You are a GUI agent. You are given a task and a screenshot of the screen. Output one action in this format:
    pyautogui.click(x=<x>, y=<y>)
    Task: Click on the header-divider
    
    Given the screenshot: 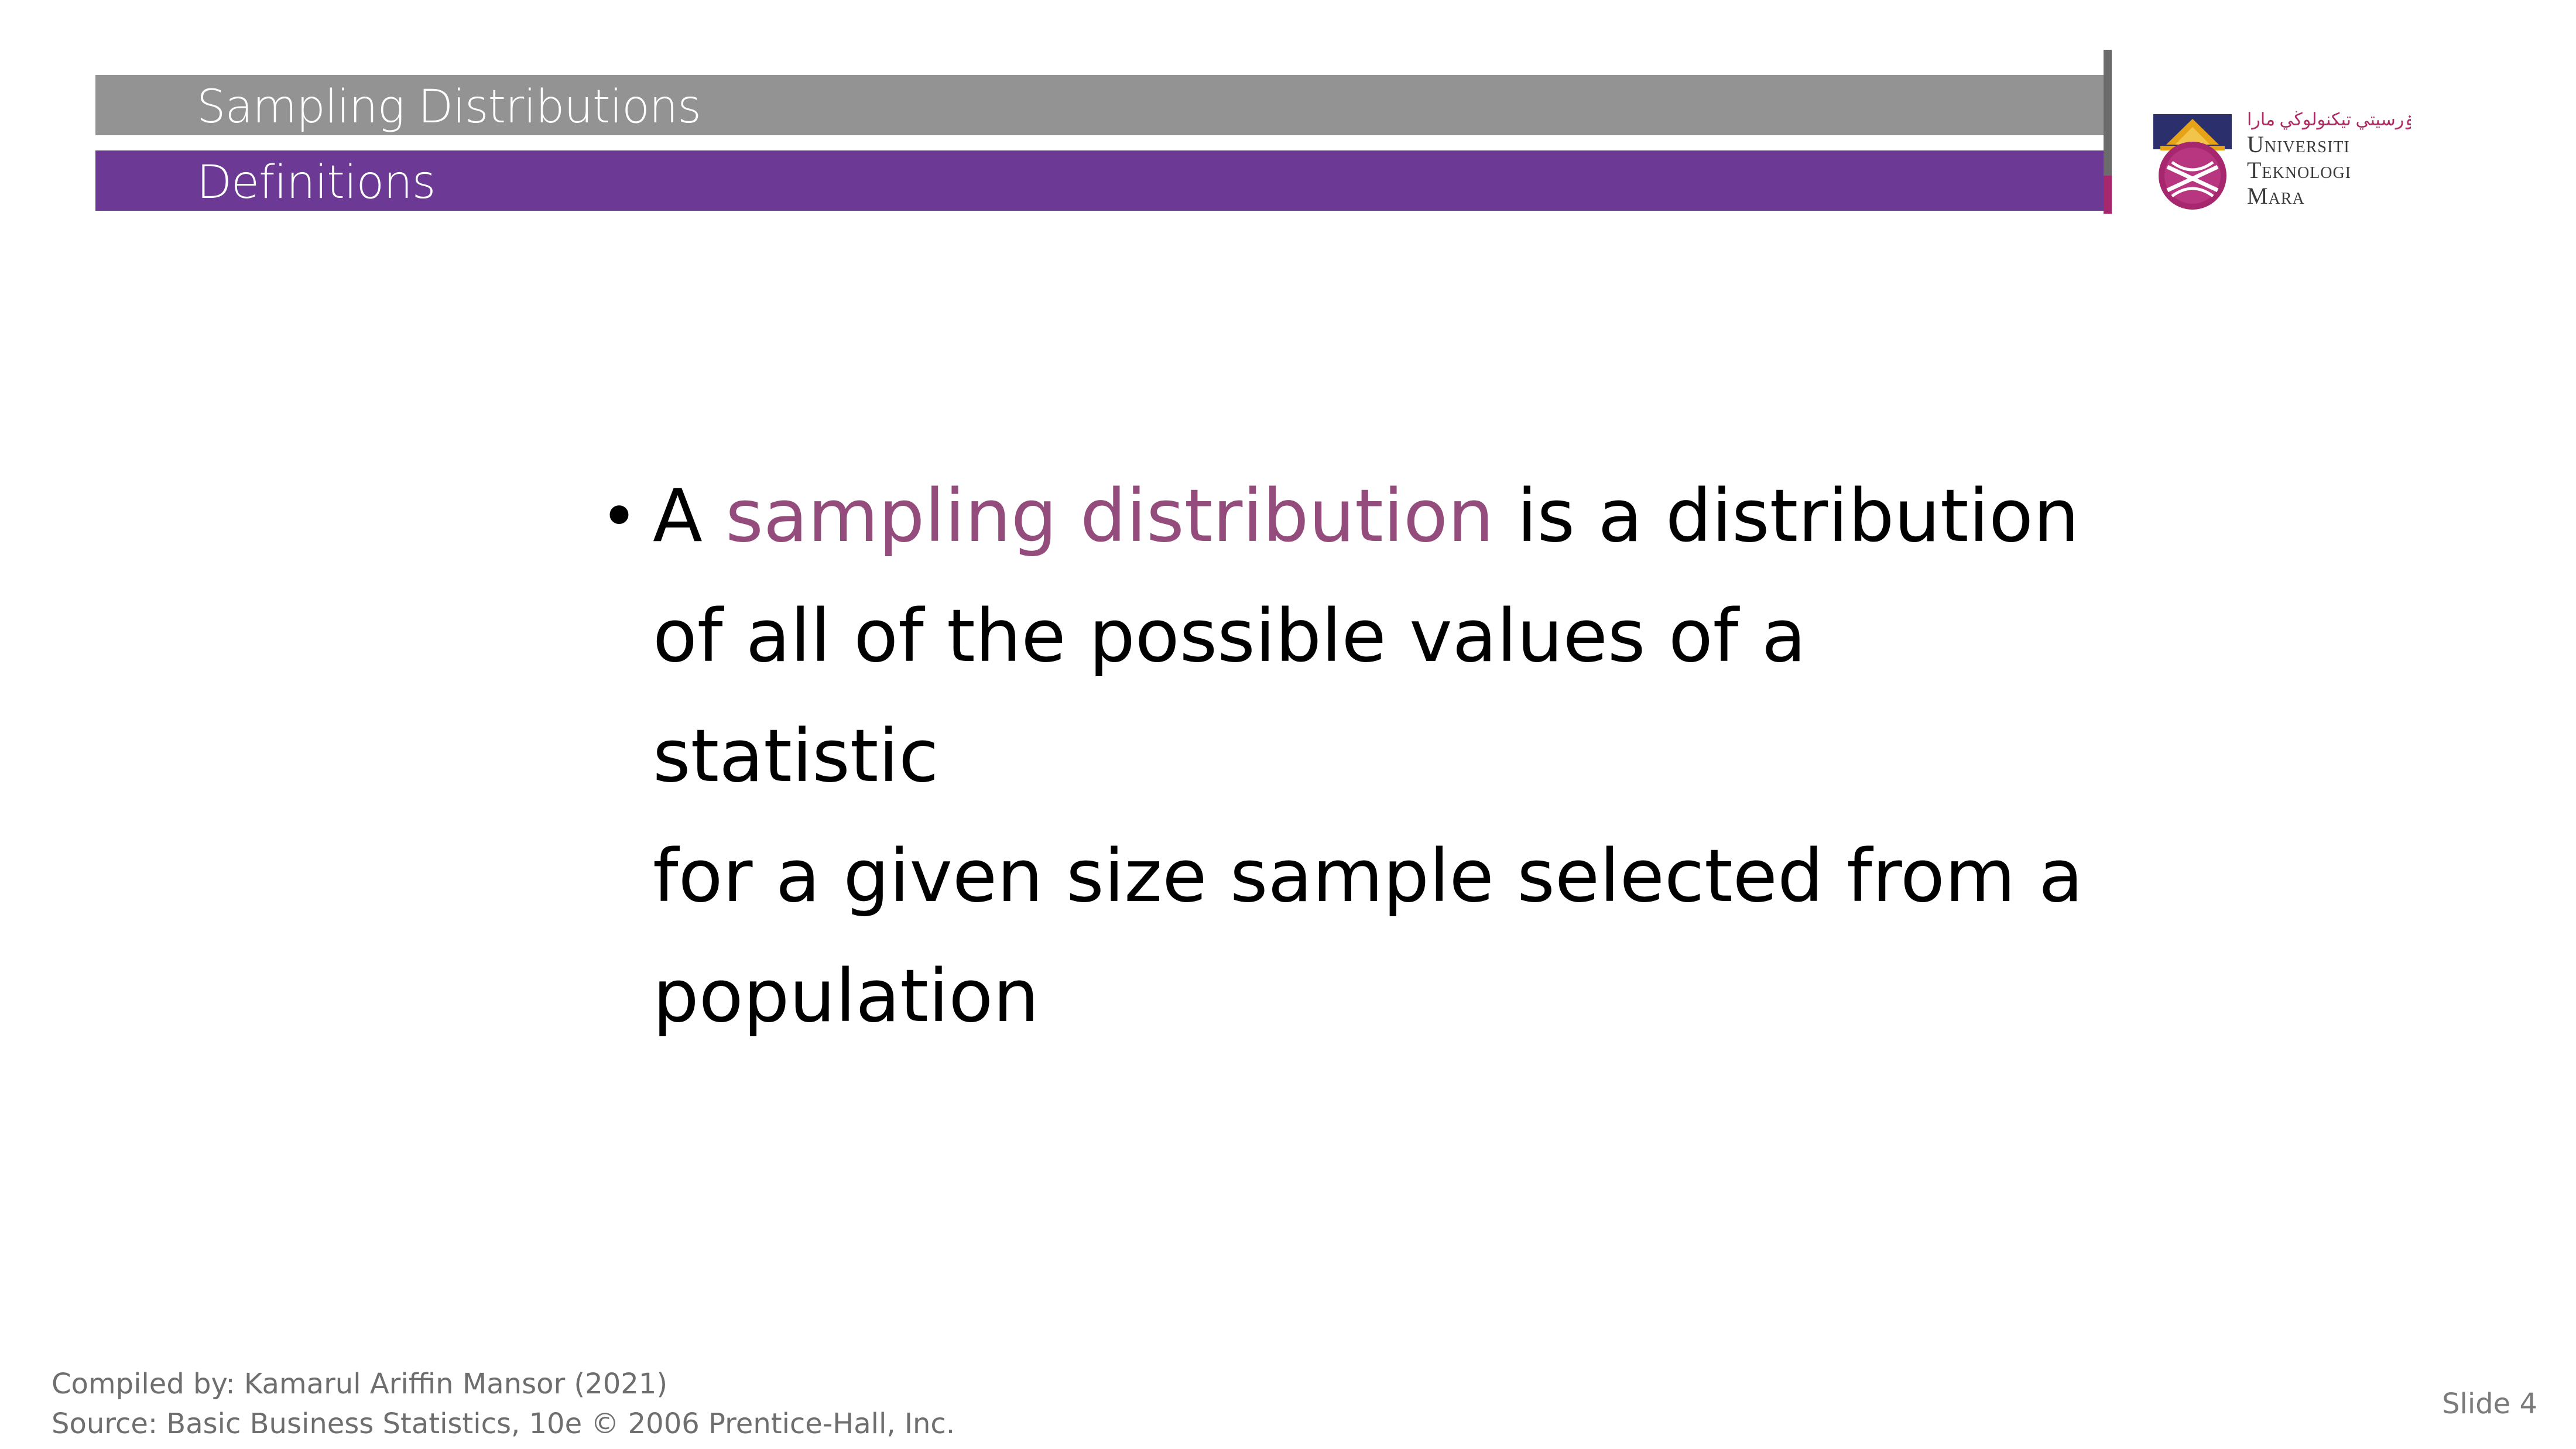 What is the action you would take?
    pyautogui.click(x=2108, y=132)
    